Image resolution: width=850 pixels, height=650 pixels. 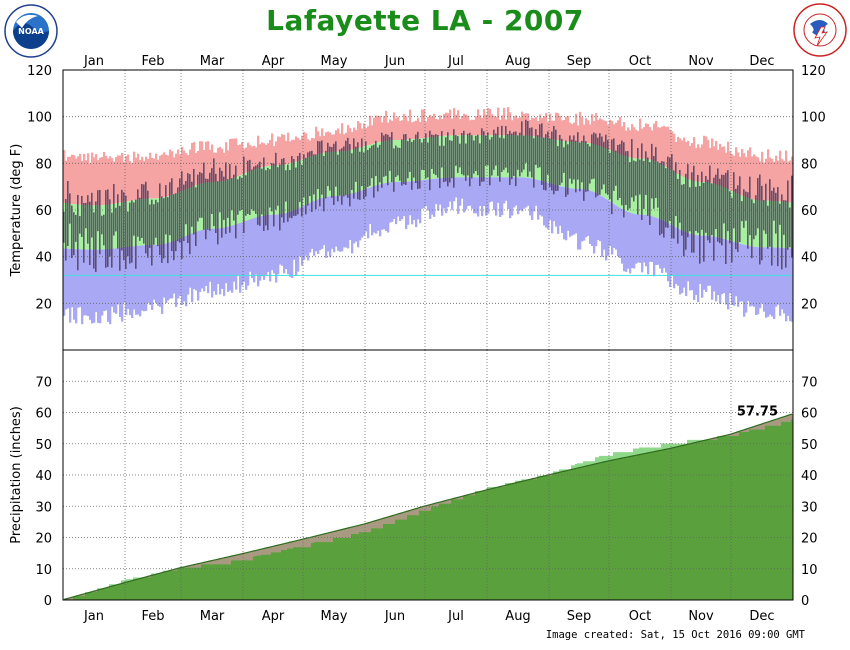 I want to click on precip-tick-left: 0, so click(x=48, y=601).